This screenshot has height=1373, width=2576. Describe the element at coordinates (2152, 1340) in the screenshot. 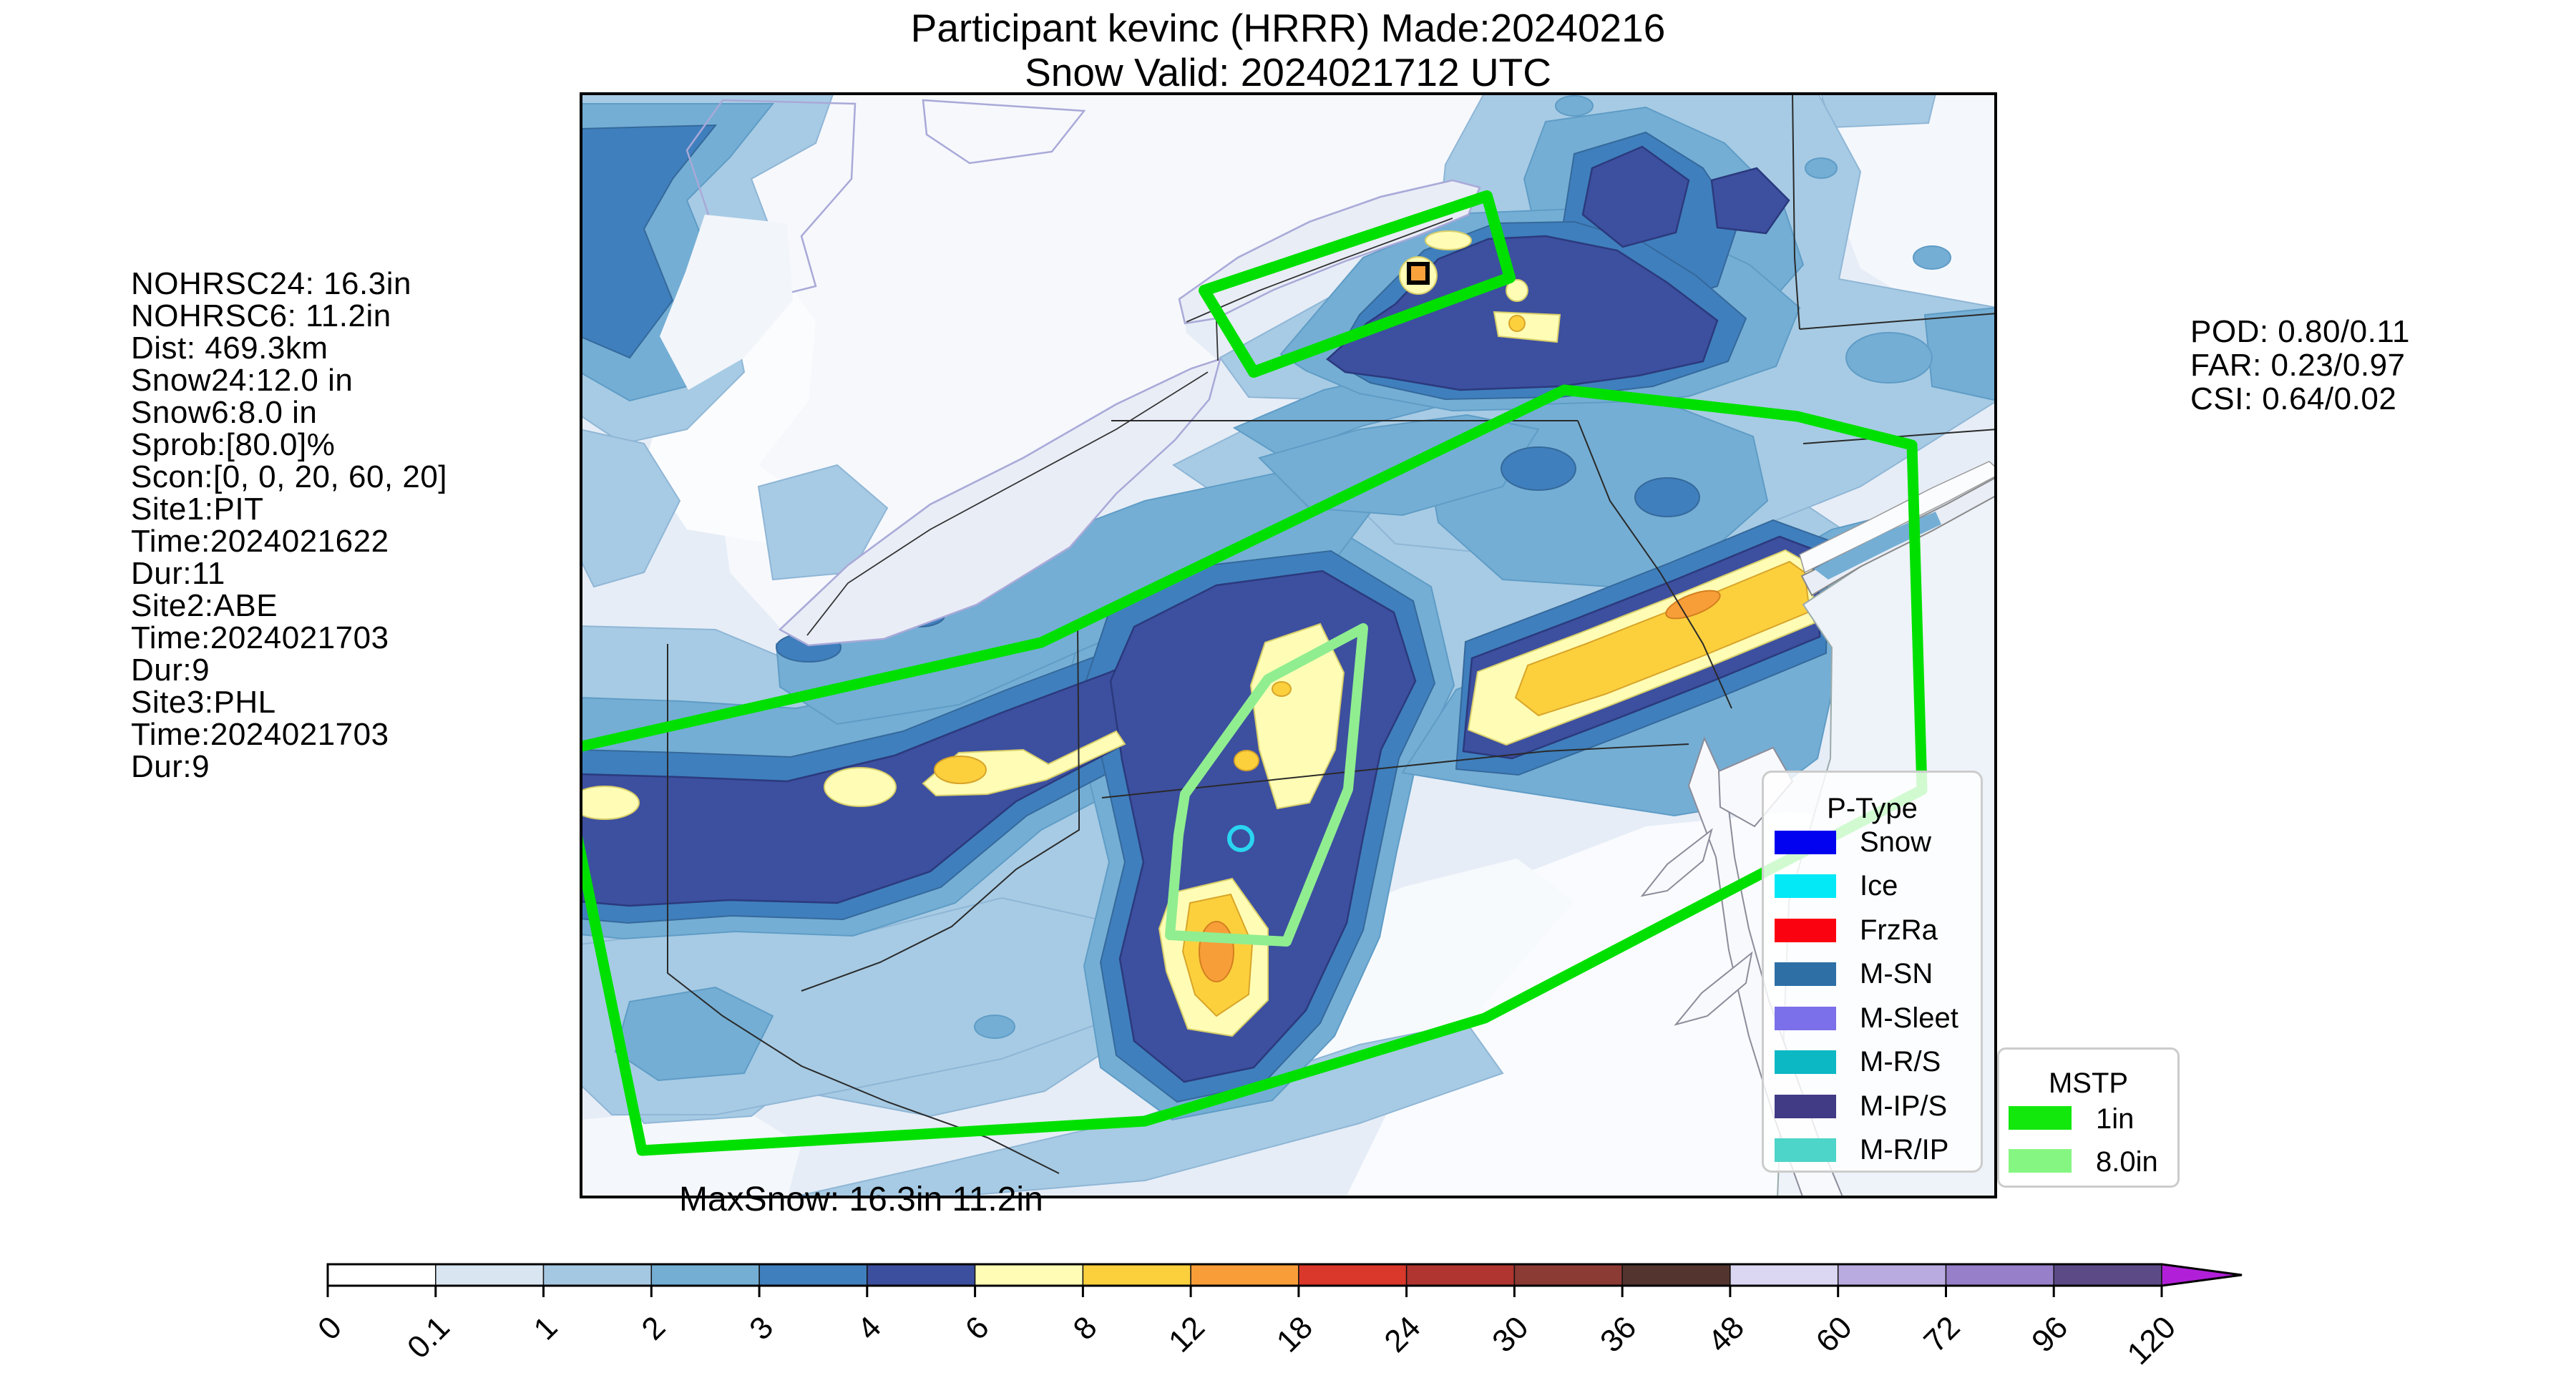

I see `svg-text: 120` at that location.